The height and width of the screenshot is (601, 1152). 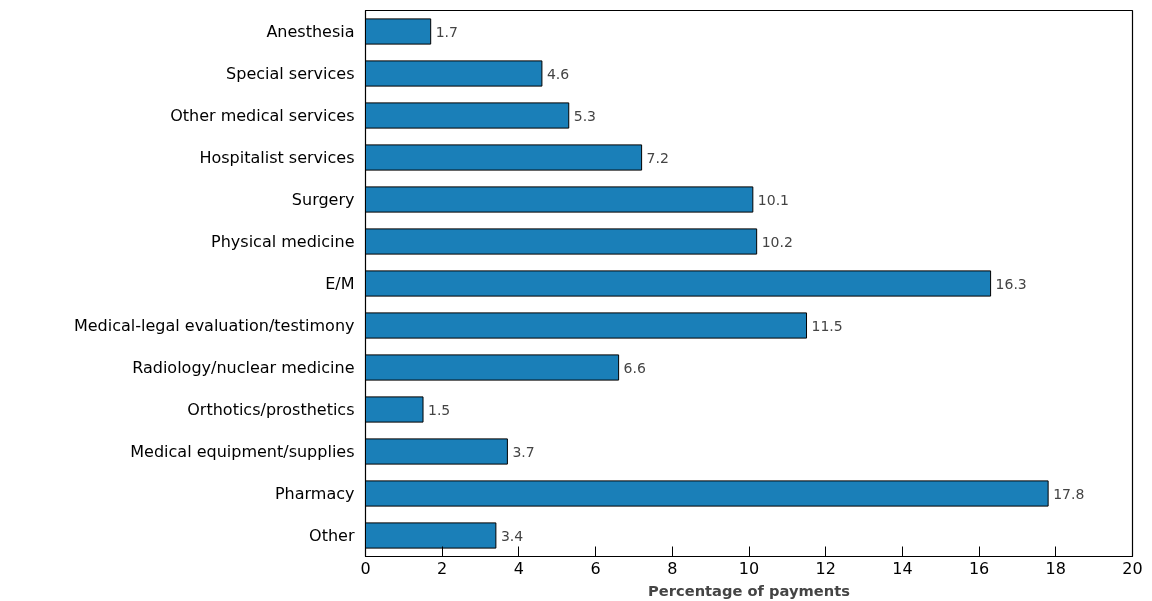 I want to click on data-label: 6.6, so click(x=634, y=367).